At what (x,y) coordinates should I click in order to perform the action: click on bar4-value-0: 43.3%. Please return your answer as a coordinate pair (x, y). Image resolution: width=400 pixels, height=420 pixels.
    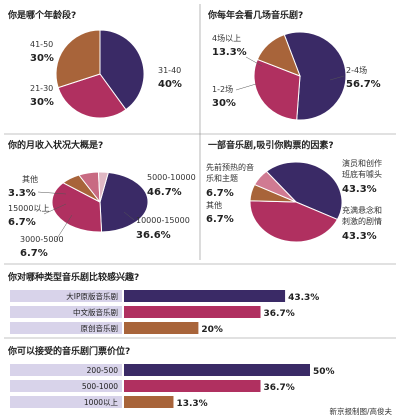
    Looking at the image, I should click on (303, 298).